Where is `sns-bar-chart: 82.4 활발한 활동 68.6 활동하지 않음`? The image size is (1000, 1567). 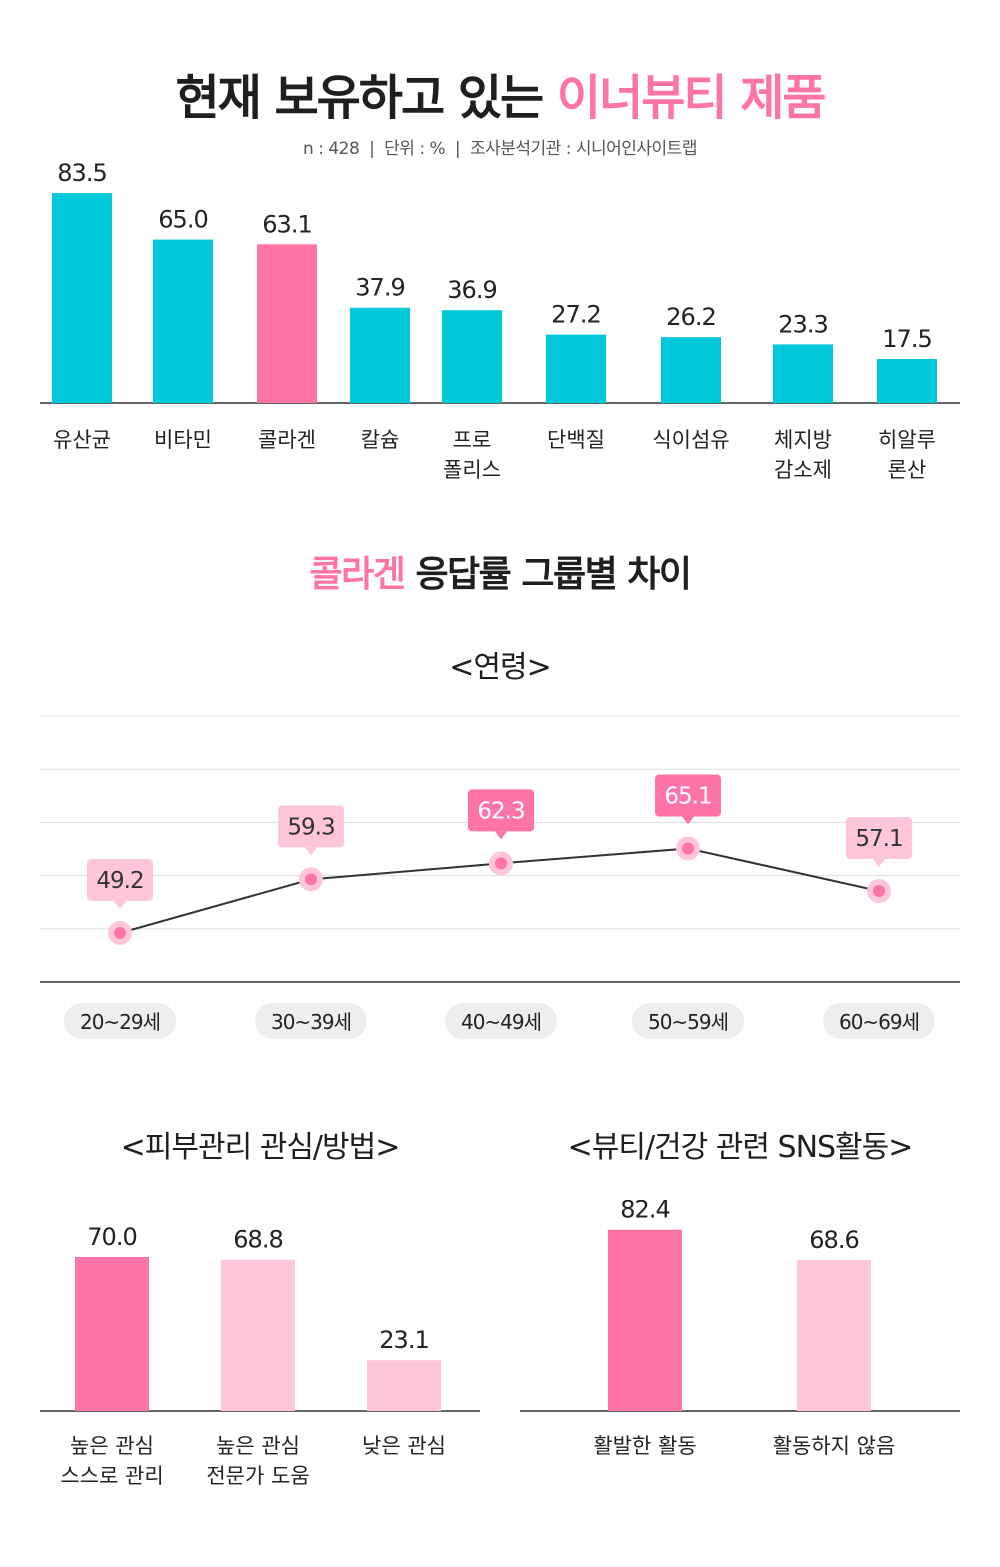
sns-bar-chart: 82.4 활발한 활동 68.6 활동하지 않음 is located at coordinates (740, 1329).